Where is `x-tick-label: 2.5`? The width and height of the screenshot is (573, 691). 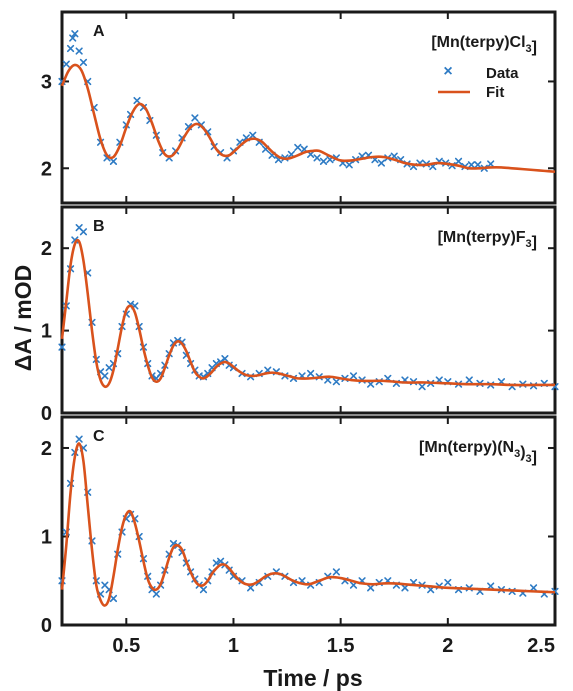 x-tick-label: 2.5 is located at coordinates (541, 646).